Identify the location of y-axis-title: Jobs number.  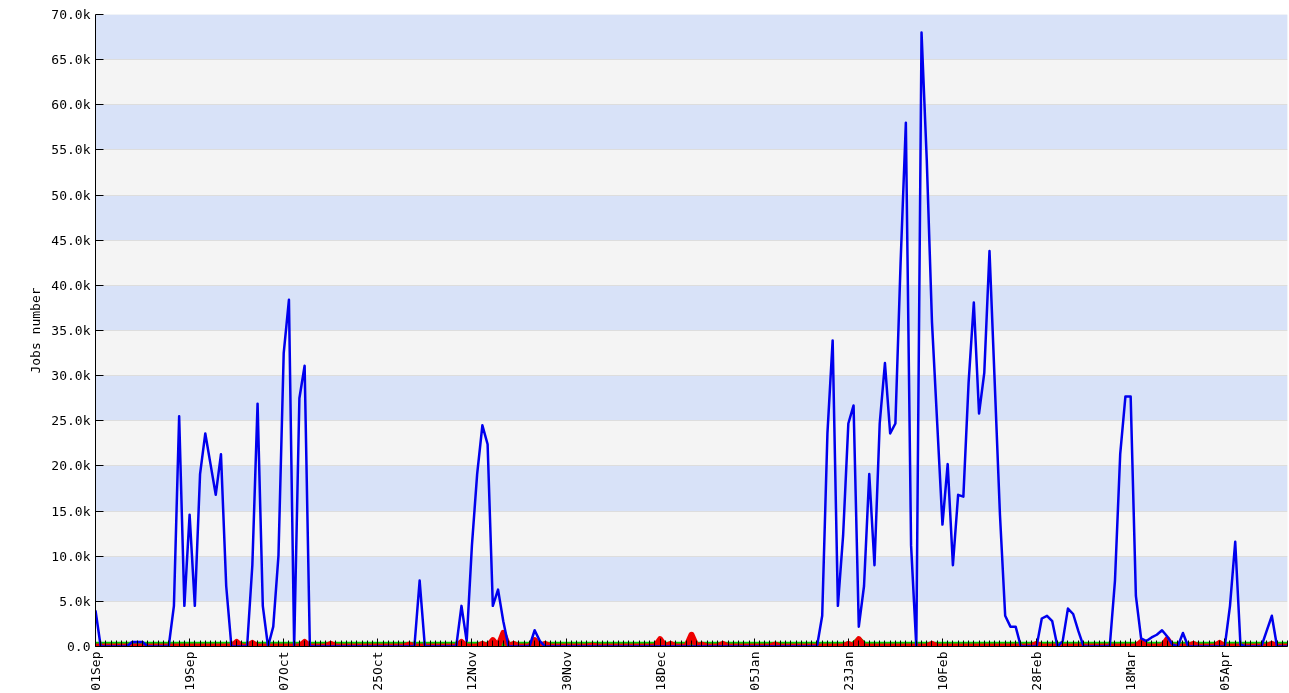
(36, 330).